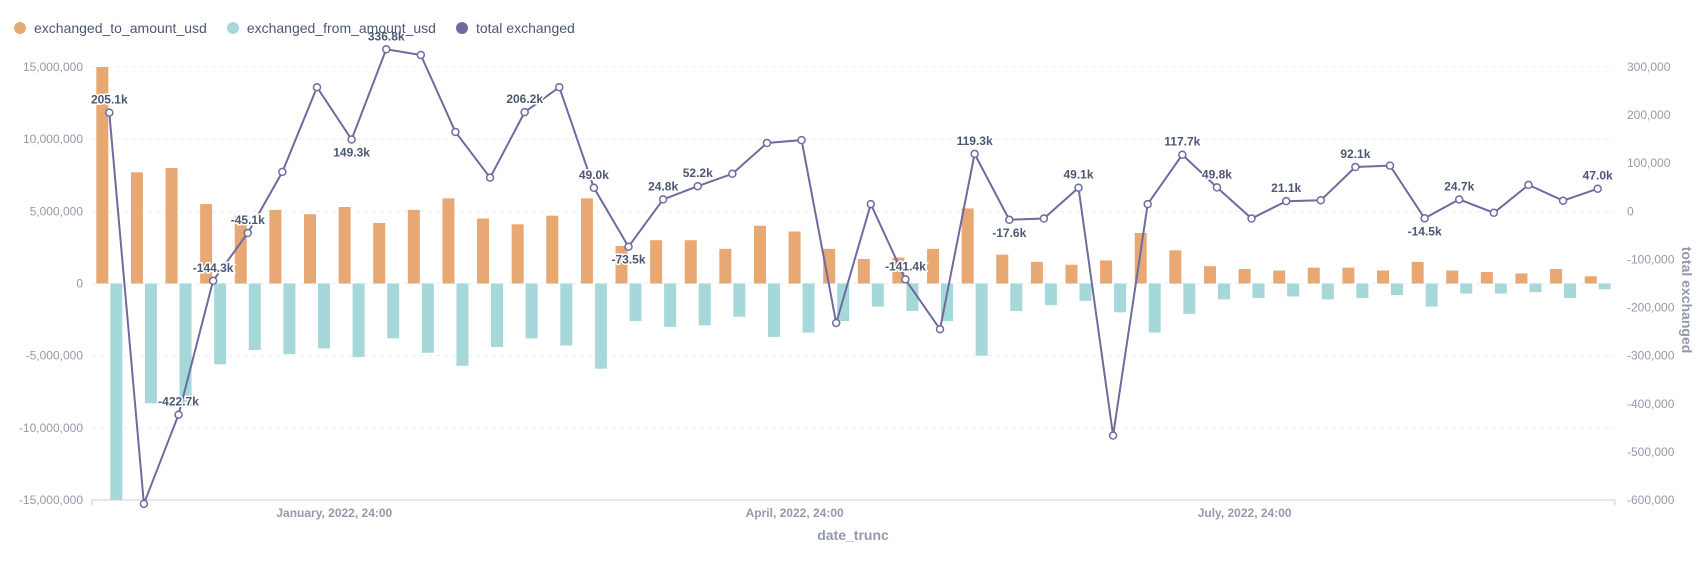  What do you see at coordinates (1078, 175) in the screenshot?
I see `data-label-total-exchanged: 49.1k` at bounding box center [1078, 175].